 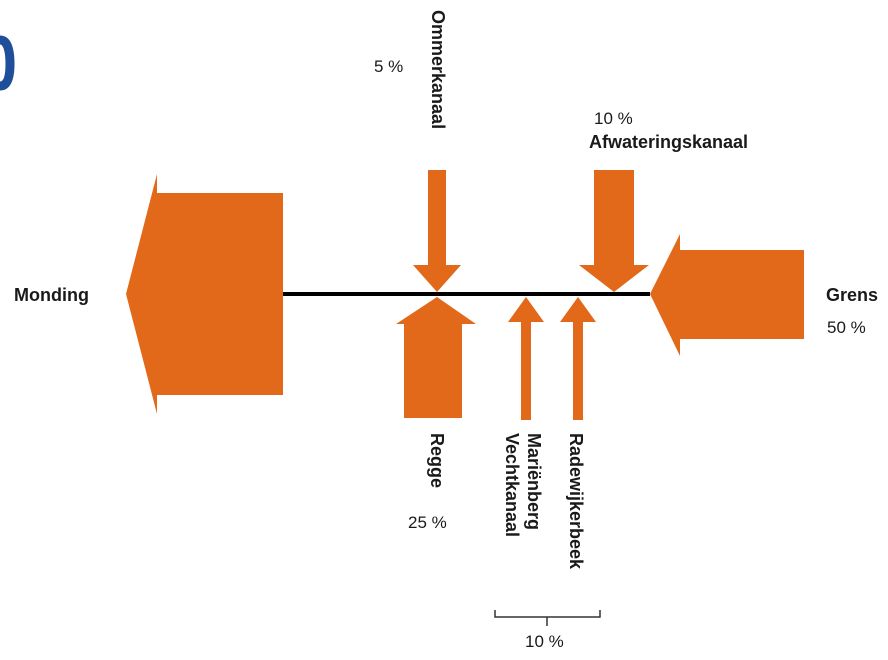 What do you see at coordinates (436, 357) in the screenshot?
I see `regge-arrow` at bounding box center [436, 357].